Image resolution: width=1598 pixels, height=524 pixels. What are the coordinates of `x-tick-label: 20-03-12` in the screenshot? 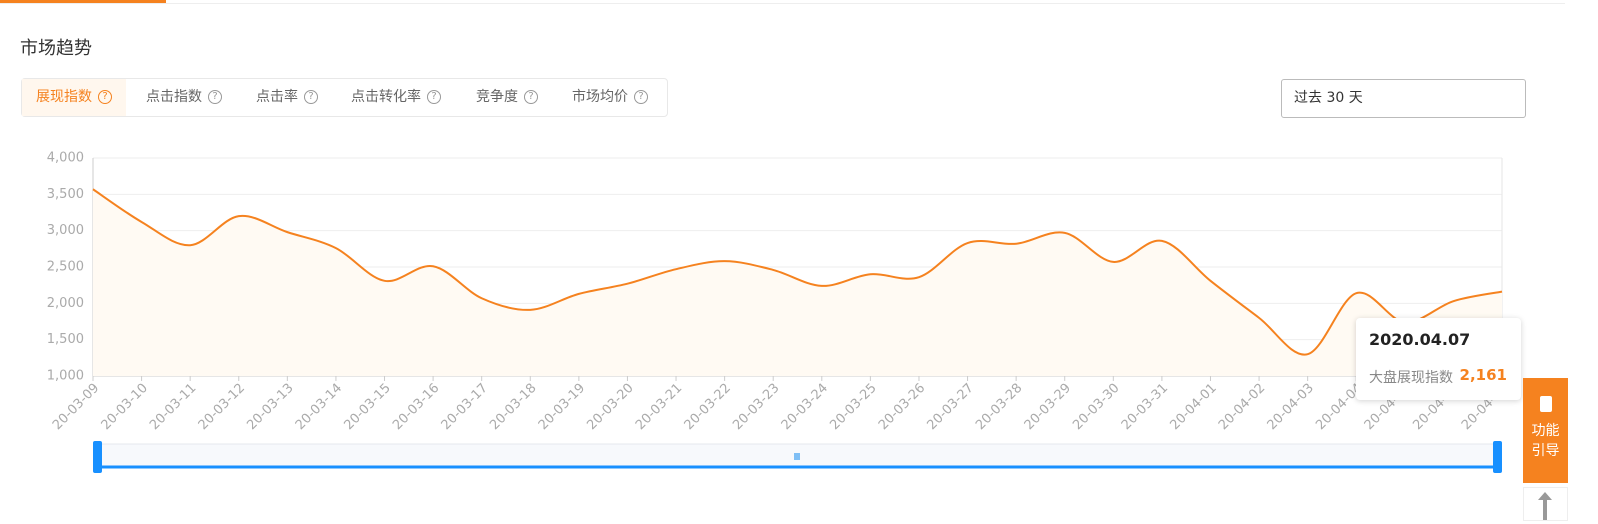 It's located at (222, 407).